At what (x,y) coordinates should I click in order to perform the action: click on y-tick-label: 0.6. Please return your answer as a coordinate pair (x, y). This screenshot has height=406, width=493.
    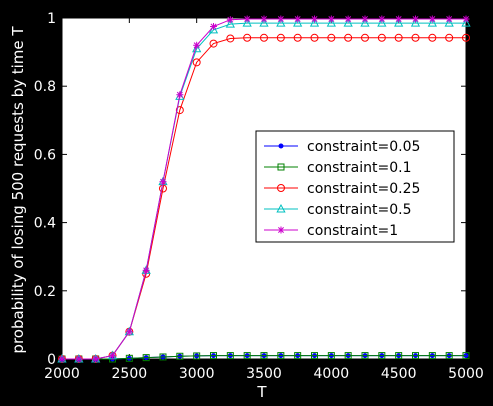
    Looking at the image, I should click on (45, 155).